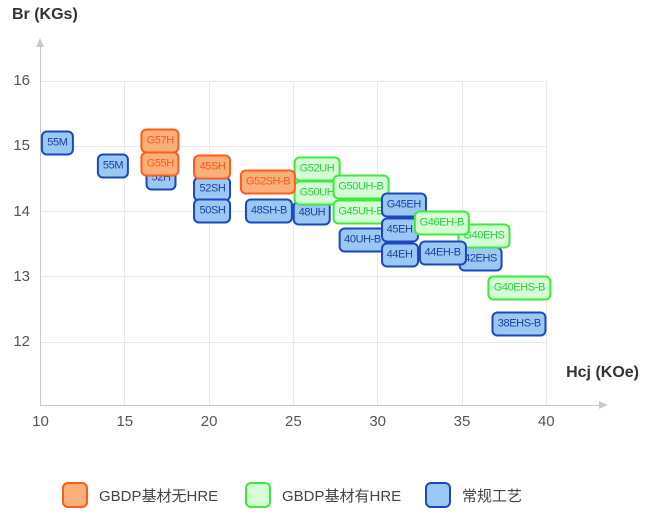  What do you see at coordinates (361, 211) in the screenshot?
I see `grade-box: G45UH-B` at bounding box center [361, 211].